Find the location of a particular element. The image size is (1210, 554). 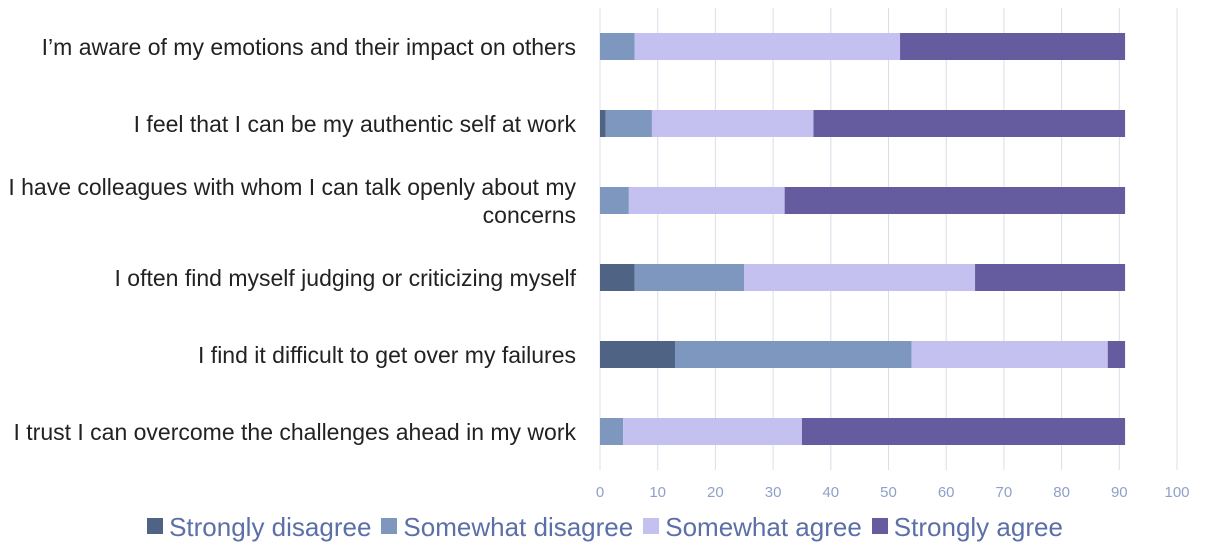

x-tick-label: 100 is located at coordinates (1176, 492).